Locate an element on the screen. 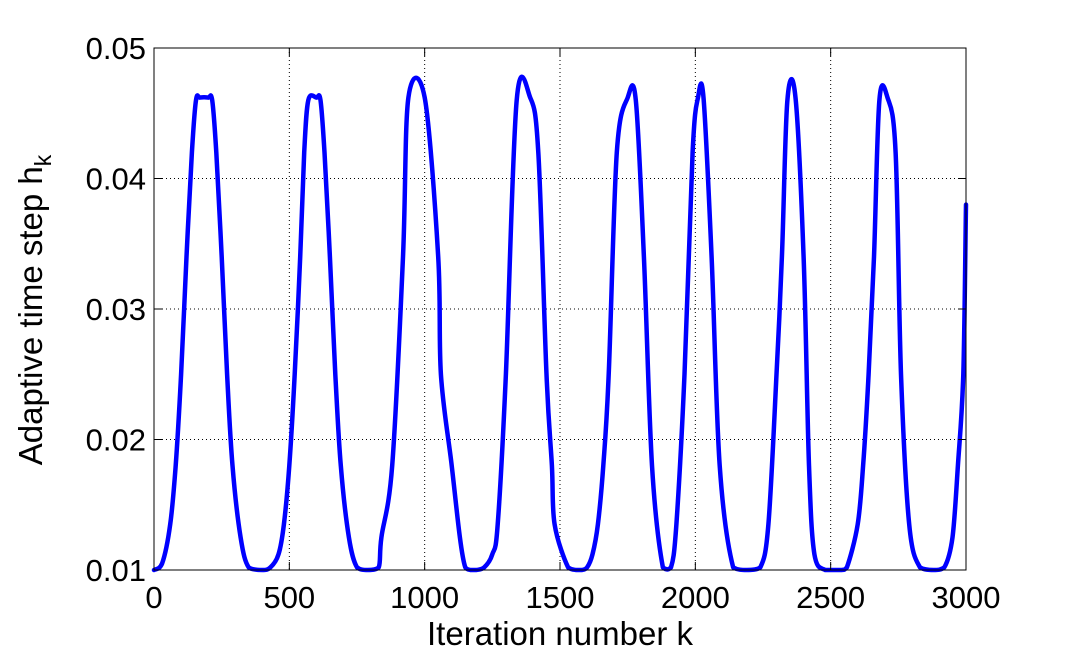 This screenshot has width=1068, height=658. y-tick-label: 0.04 is located at coordinates (116, 179).